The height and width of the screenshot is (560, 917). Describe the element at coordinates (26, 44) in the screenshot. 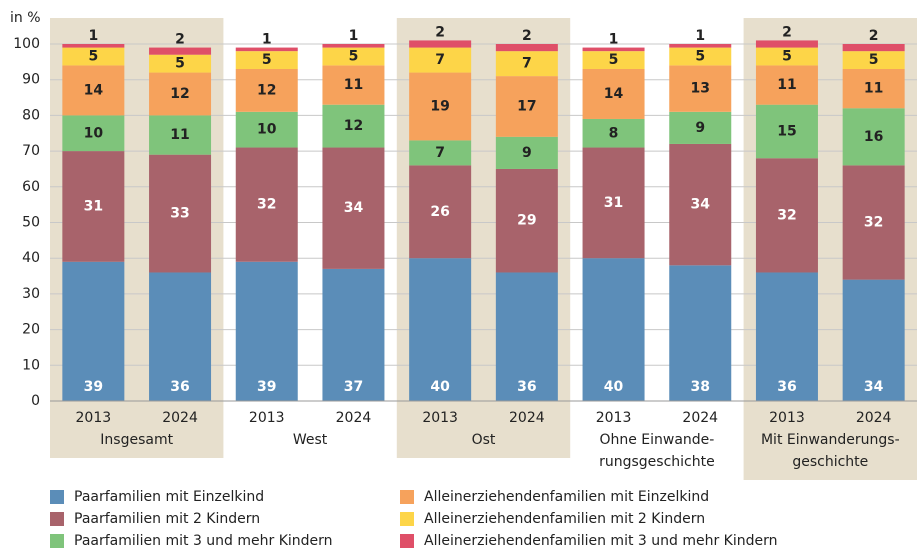

I see `y-tick-label: 100` at that location.